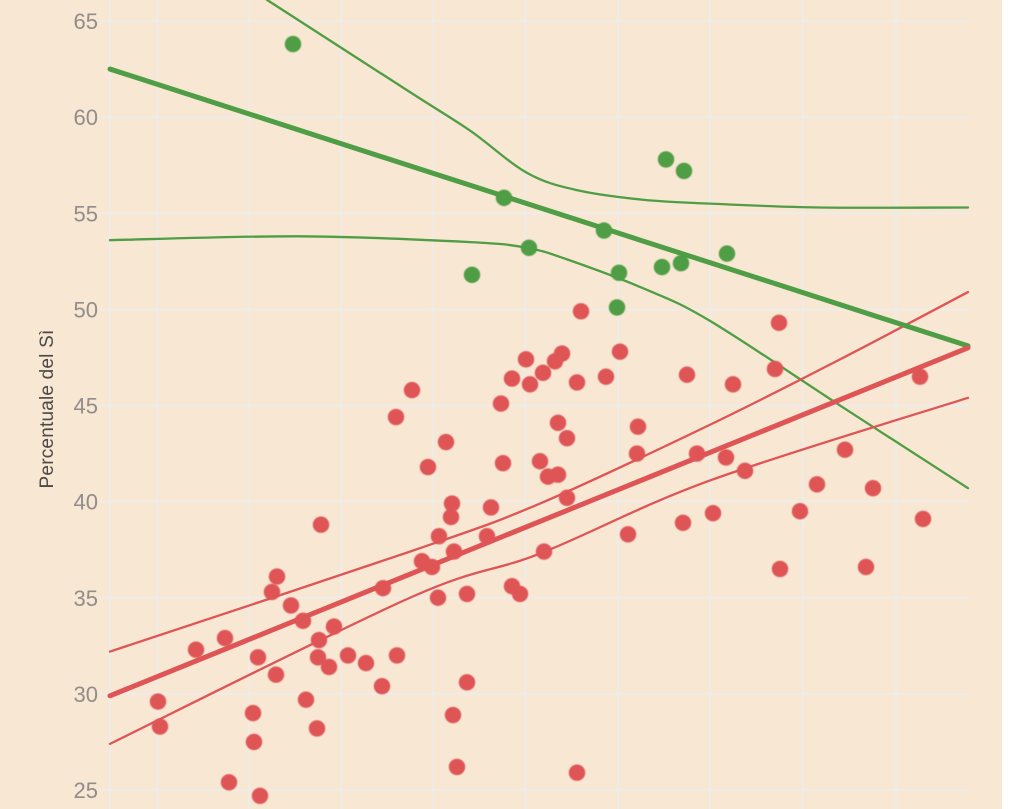 Image resolution: width=1011 pixels, height=809 pixels. Describe the element at coordinates (86, 21) in the screenshot. I see `y-tick-label: 65` at that location.